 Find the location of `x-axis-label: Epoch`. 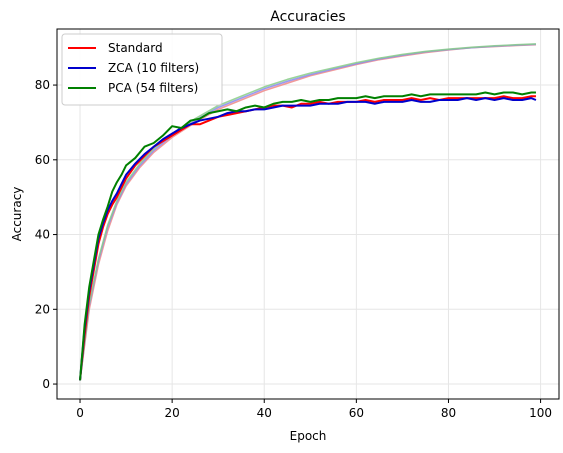

x-axis-label: Epoch is located at coordinates (308, 436).